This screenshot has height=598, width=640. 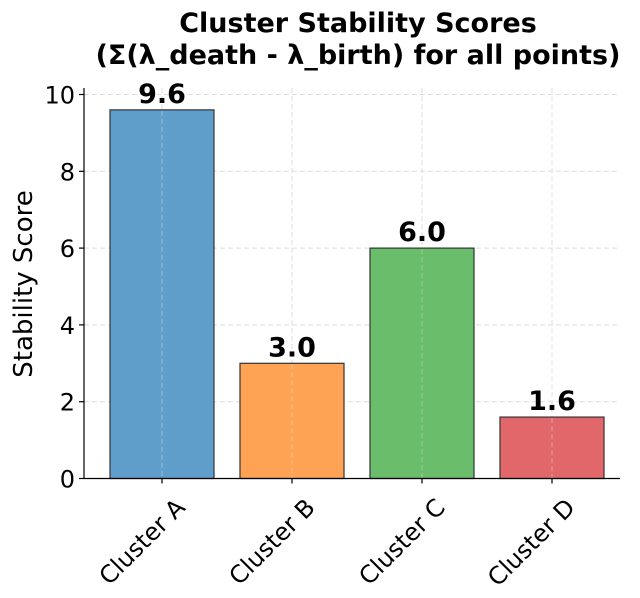 What do you see at coordinates (337, 535) in the screenshot?
I see `x-ticks: Cluster A Cluster B Cluster C Cluster D` at bounding box center [337, 535].